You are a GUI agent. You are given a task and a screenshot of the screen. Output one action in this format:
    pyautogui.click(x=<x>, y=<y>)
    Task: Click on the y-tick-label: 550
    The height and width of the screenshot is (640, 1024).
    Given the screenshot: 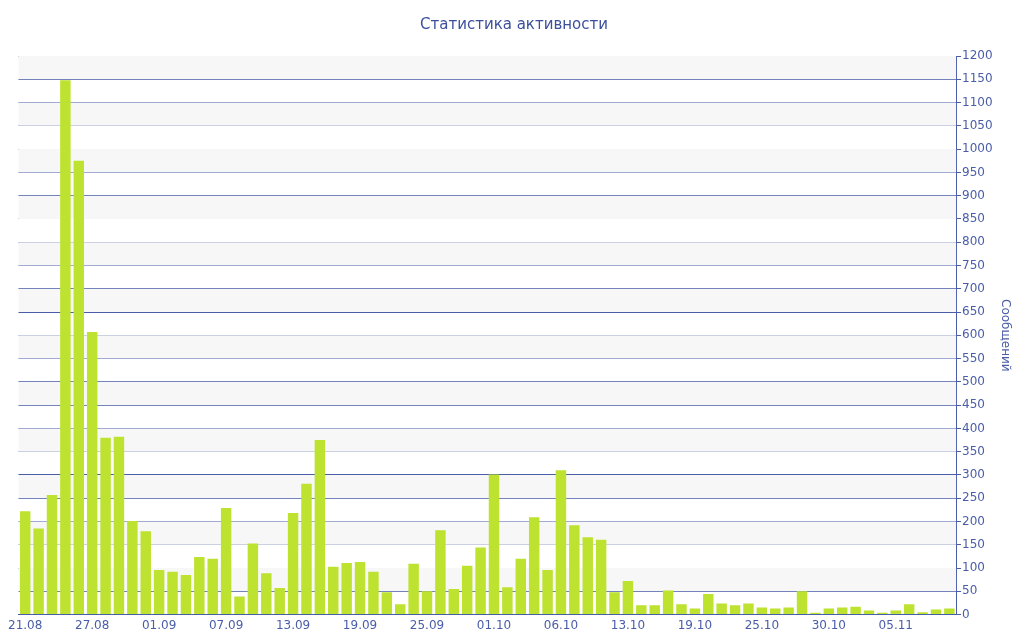 What is the action you would take?
    pyautogui.click(x=973, y=357)
    